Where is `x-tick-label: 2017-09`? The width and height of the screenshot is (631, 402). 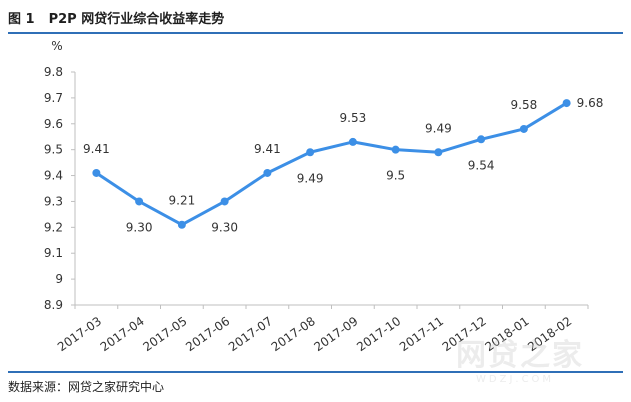
x-tick-label: 2017-09 is located at coordinates (335, 334).